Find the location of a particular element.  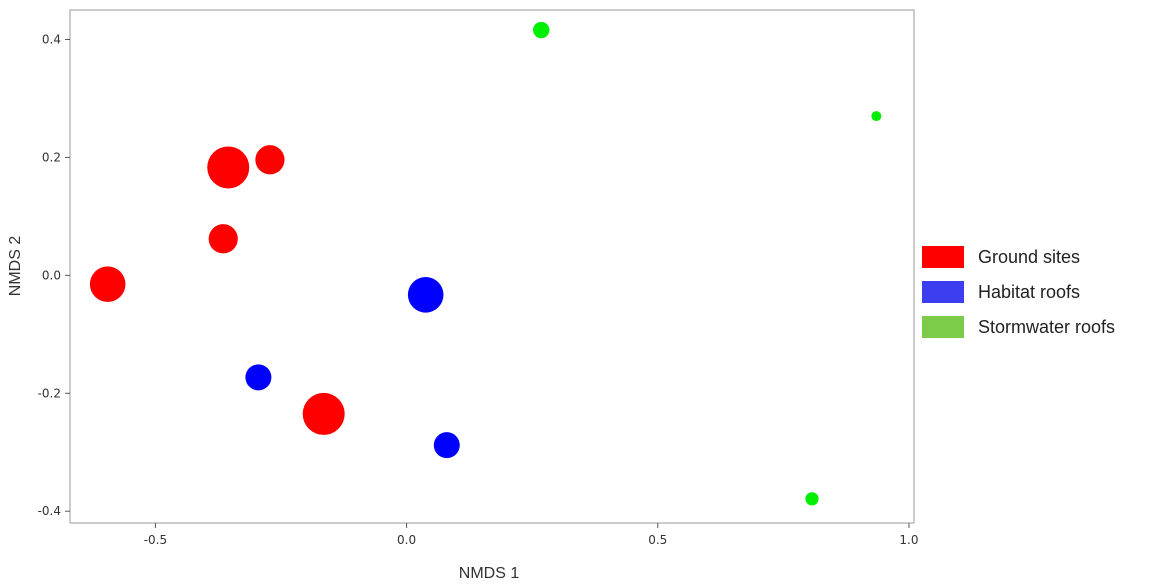

y-tick-label: -0.4 is located at coordinates (49, 511).